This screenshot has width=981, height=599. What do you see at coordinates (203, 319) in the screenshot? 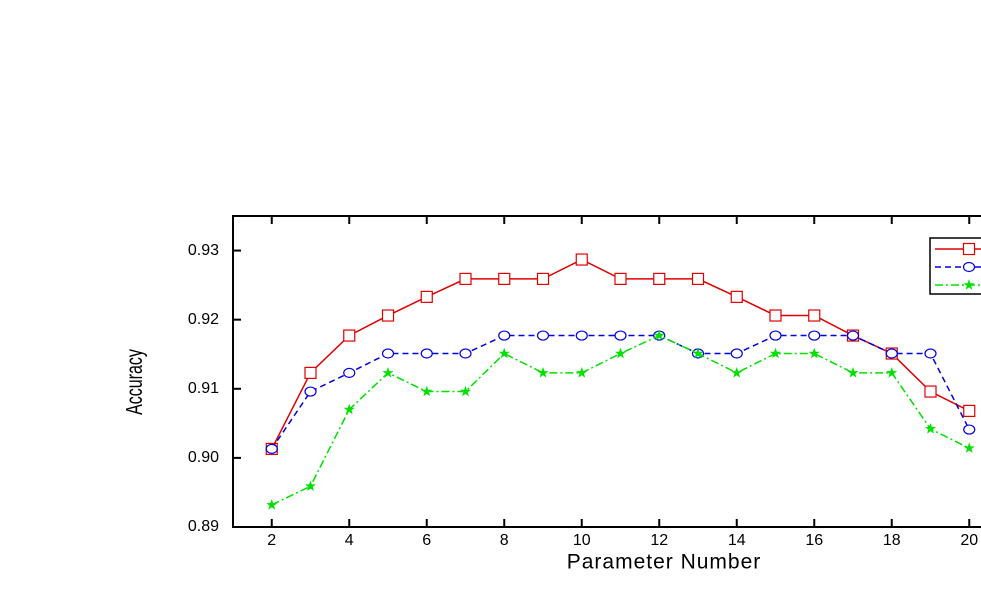
I see `y-tick-label: 0.92` at bounding box center [203, 319].